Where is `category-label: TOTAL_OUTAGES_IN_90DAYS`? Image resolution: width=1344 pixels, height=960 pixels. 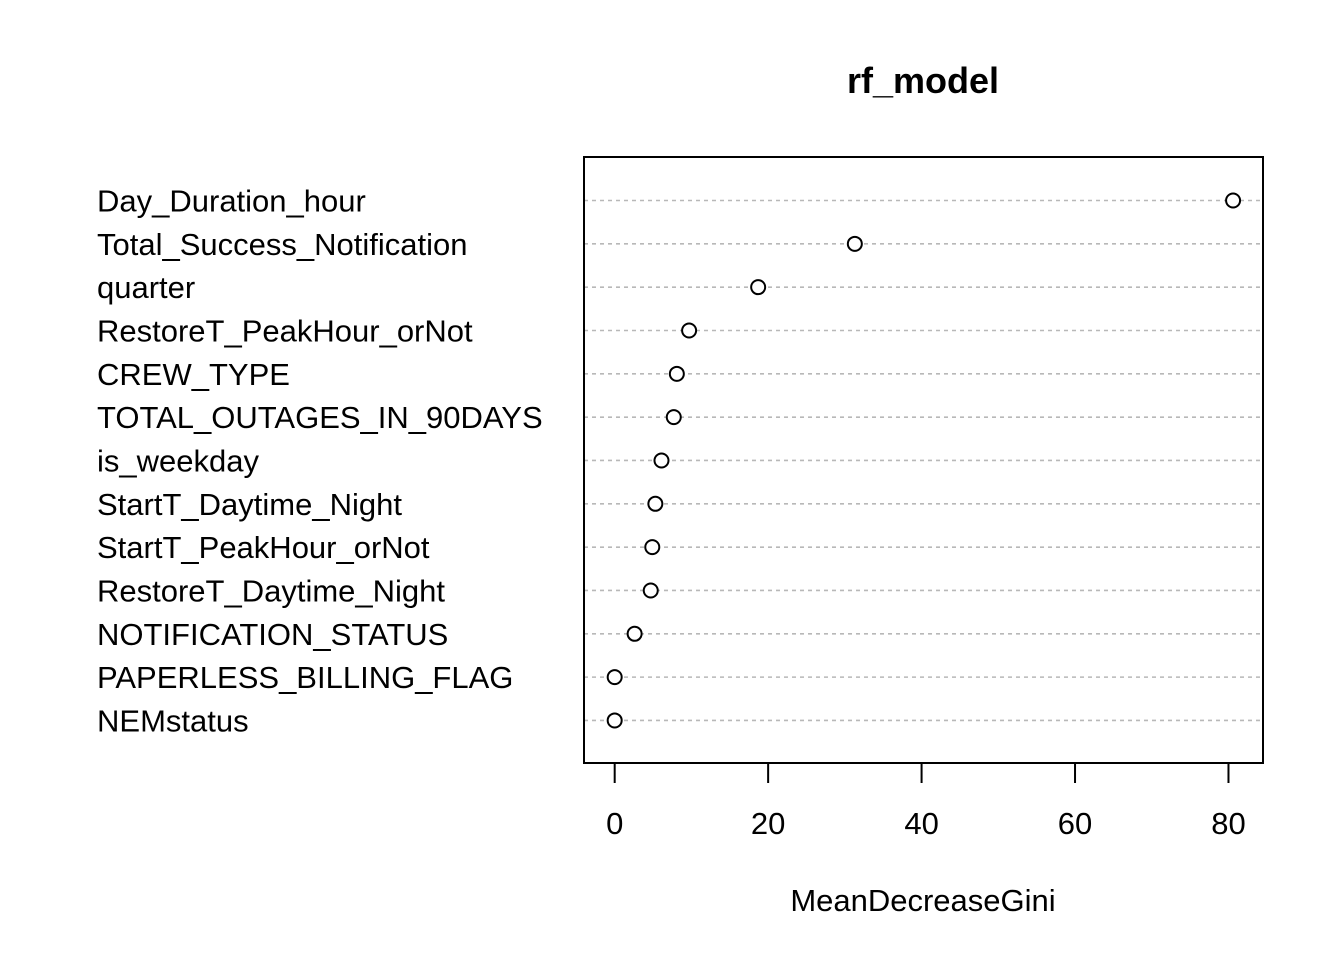
category-label: TOTAL_OUTAGES_IN_90DAYS is located at coordinates (320, 417).